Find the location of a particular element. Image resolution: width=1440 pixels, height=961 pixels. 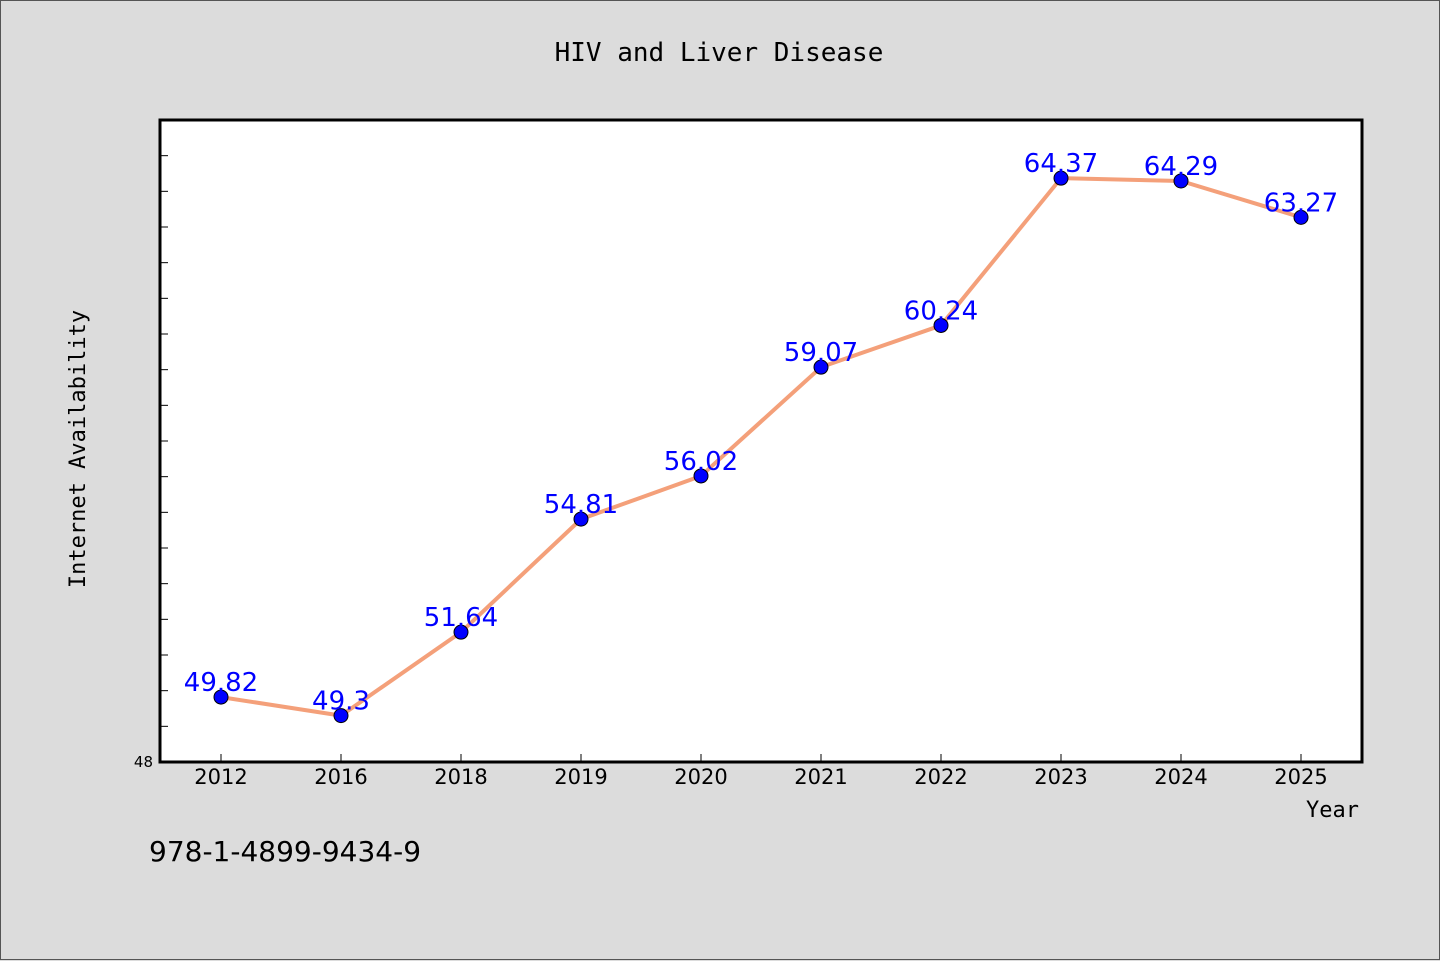

x-tick-label: 2020 is located at coordinates (700, 777).